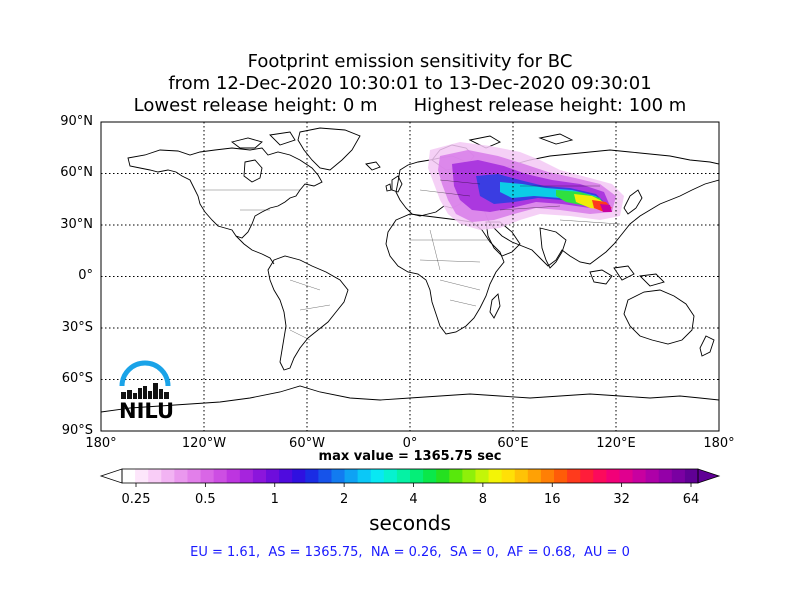 This screenshot has width=800, height=600. What do you see at coordinates (136, 499) in the screenshot?
I see `colorbar-tick-label: 0.25` at bounding box center [136, 499].